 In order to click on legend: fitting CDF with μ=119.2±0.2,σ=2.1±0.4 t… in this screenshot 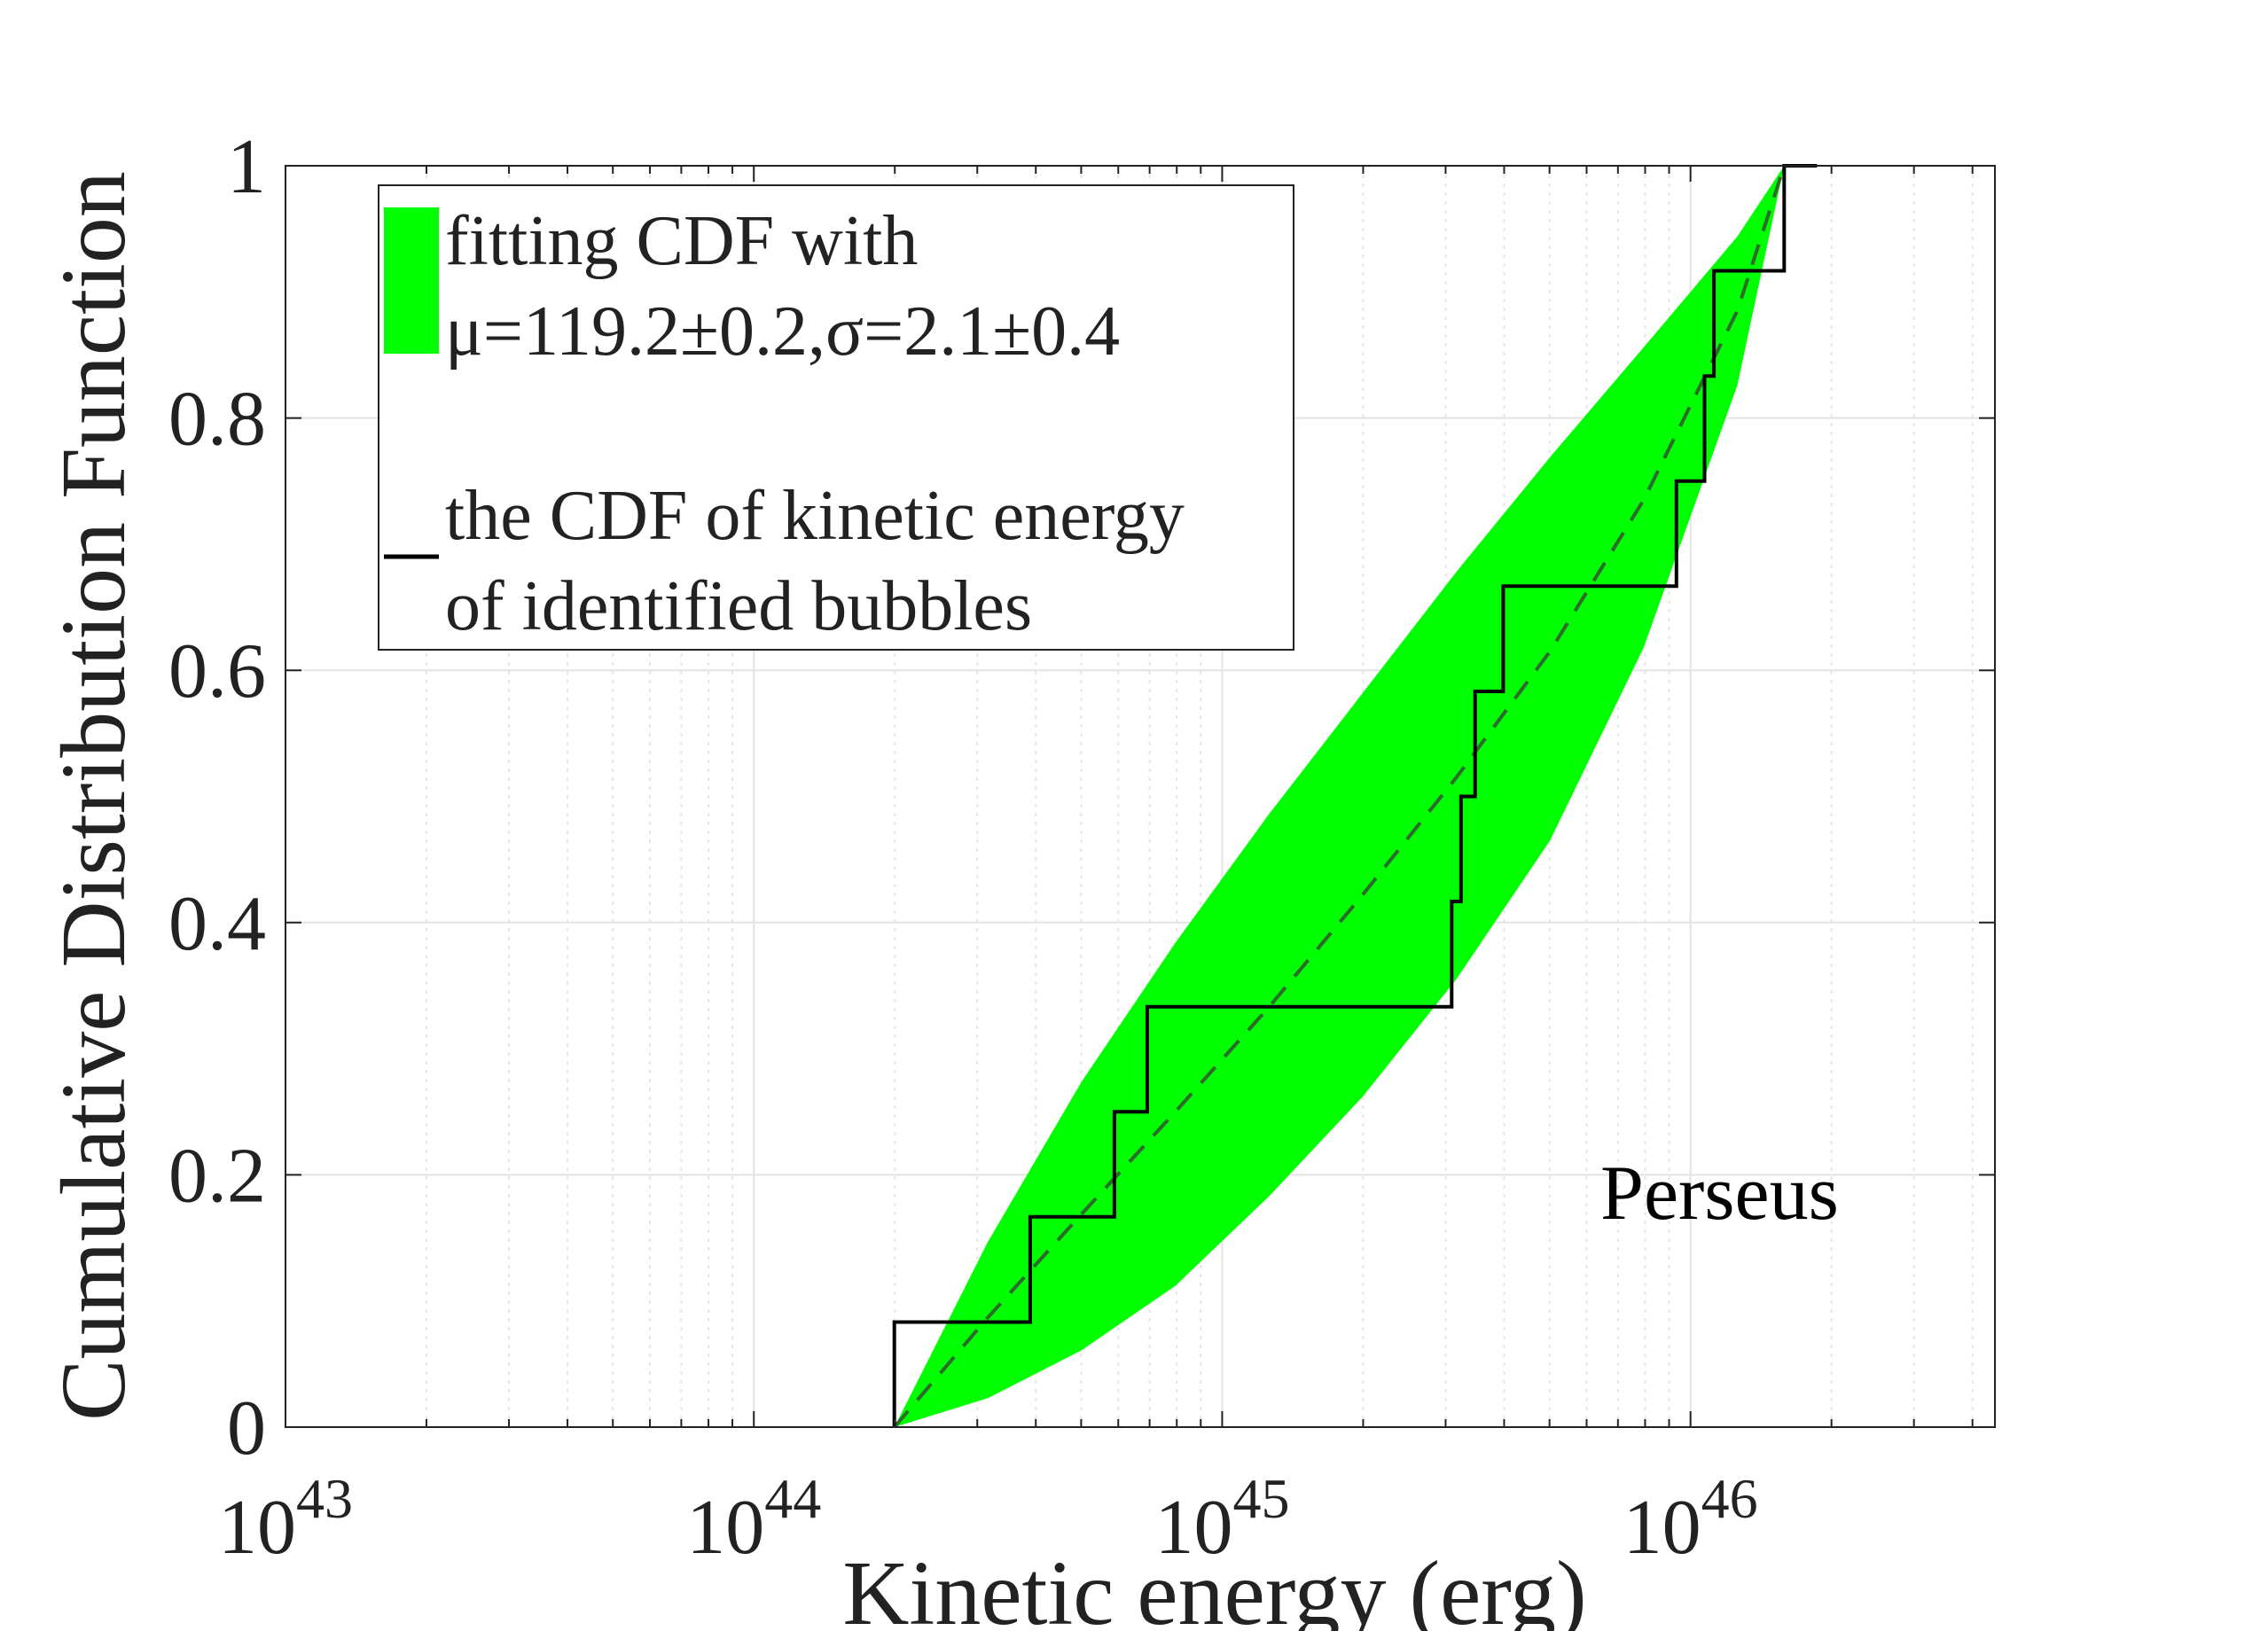, I will do `click(836, 417)`.